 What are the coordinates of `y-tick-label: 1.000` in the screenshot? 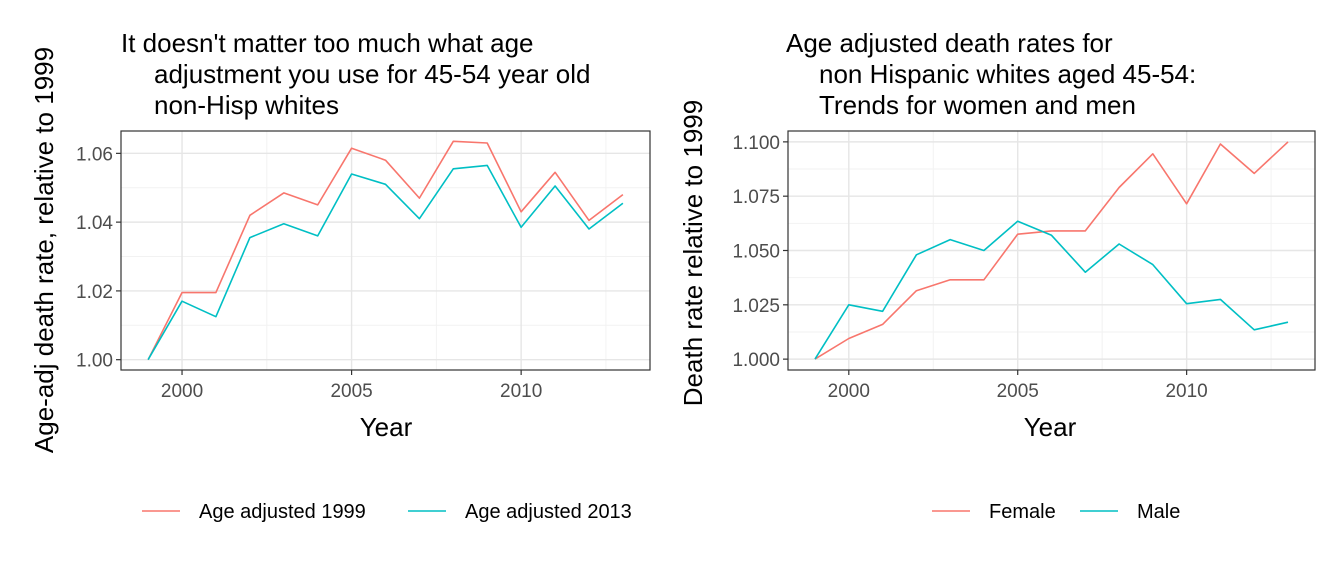 It's located at (756, 360).